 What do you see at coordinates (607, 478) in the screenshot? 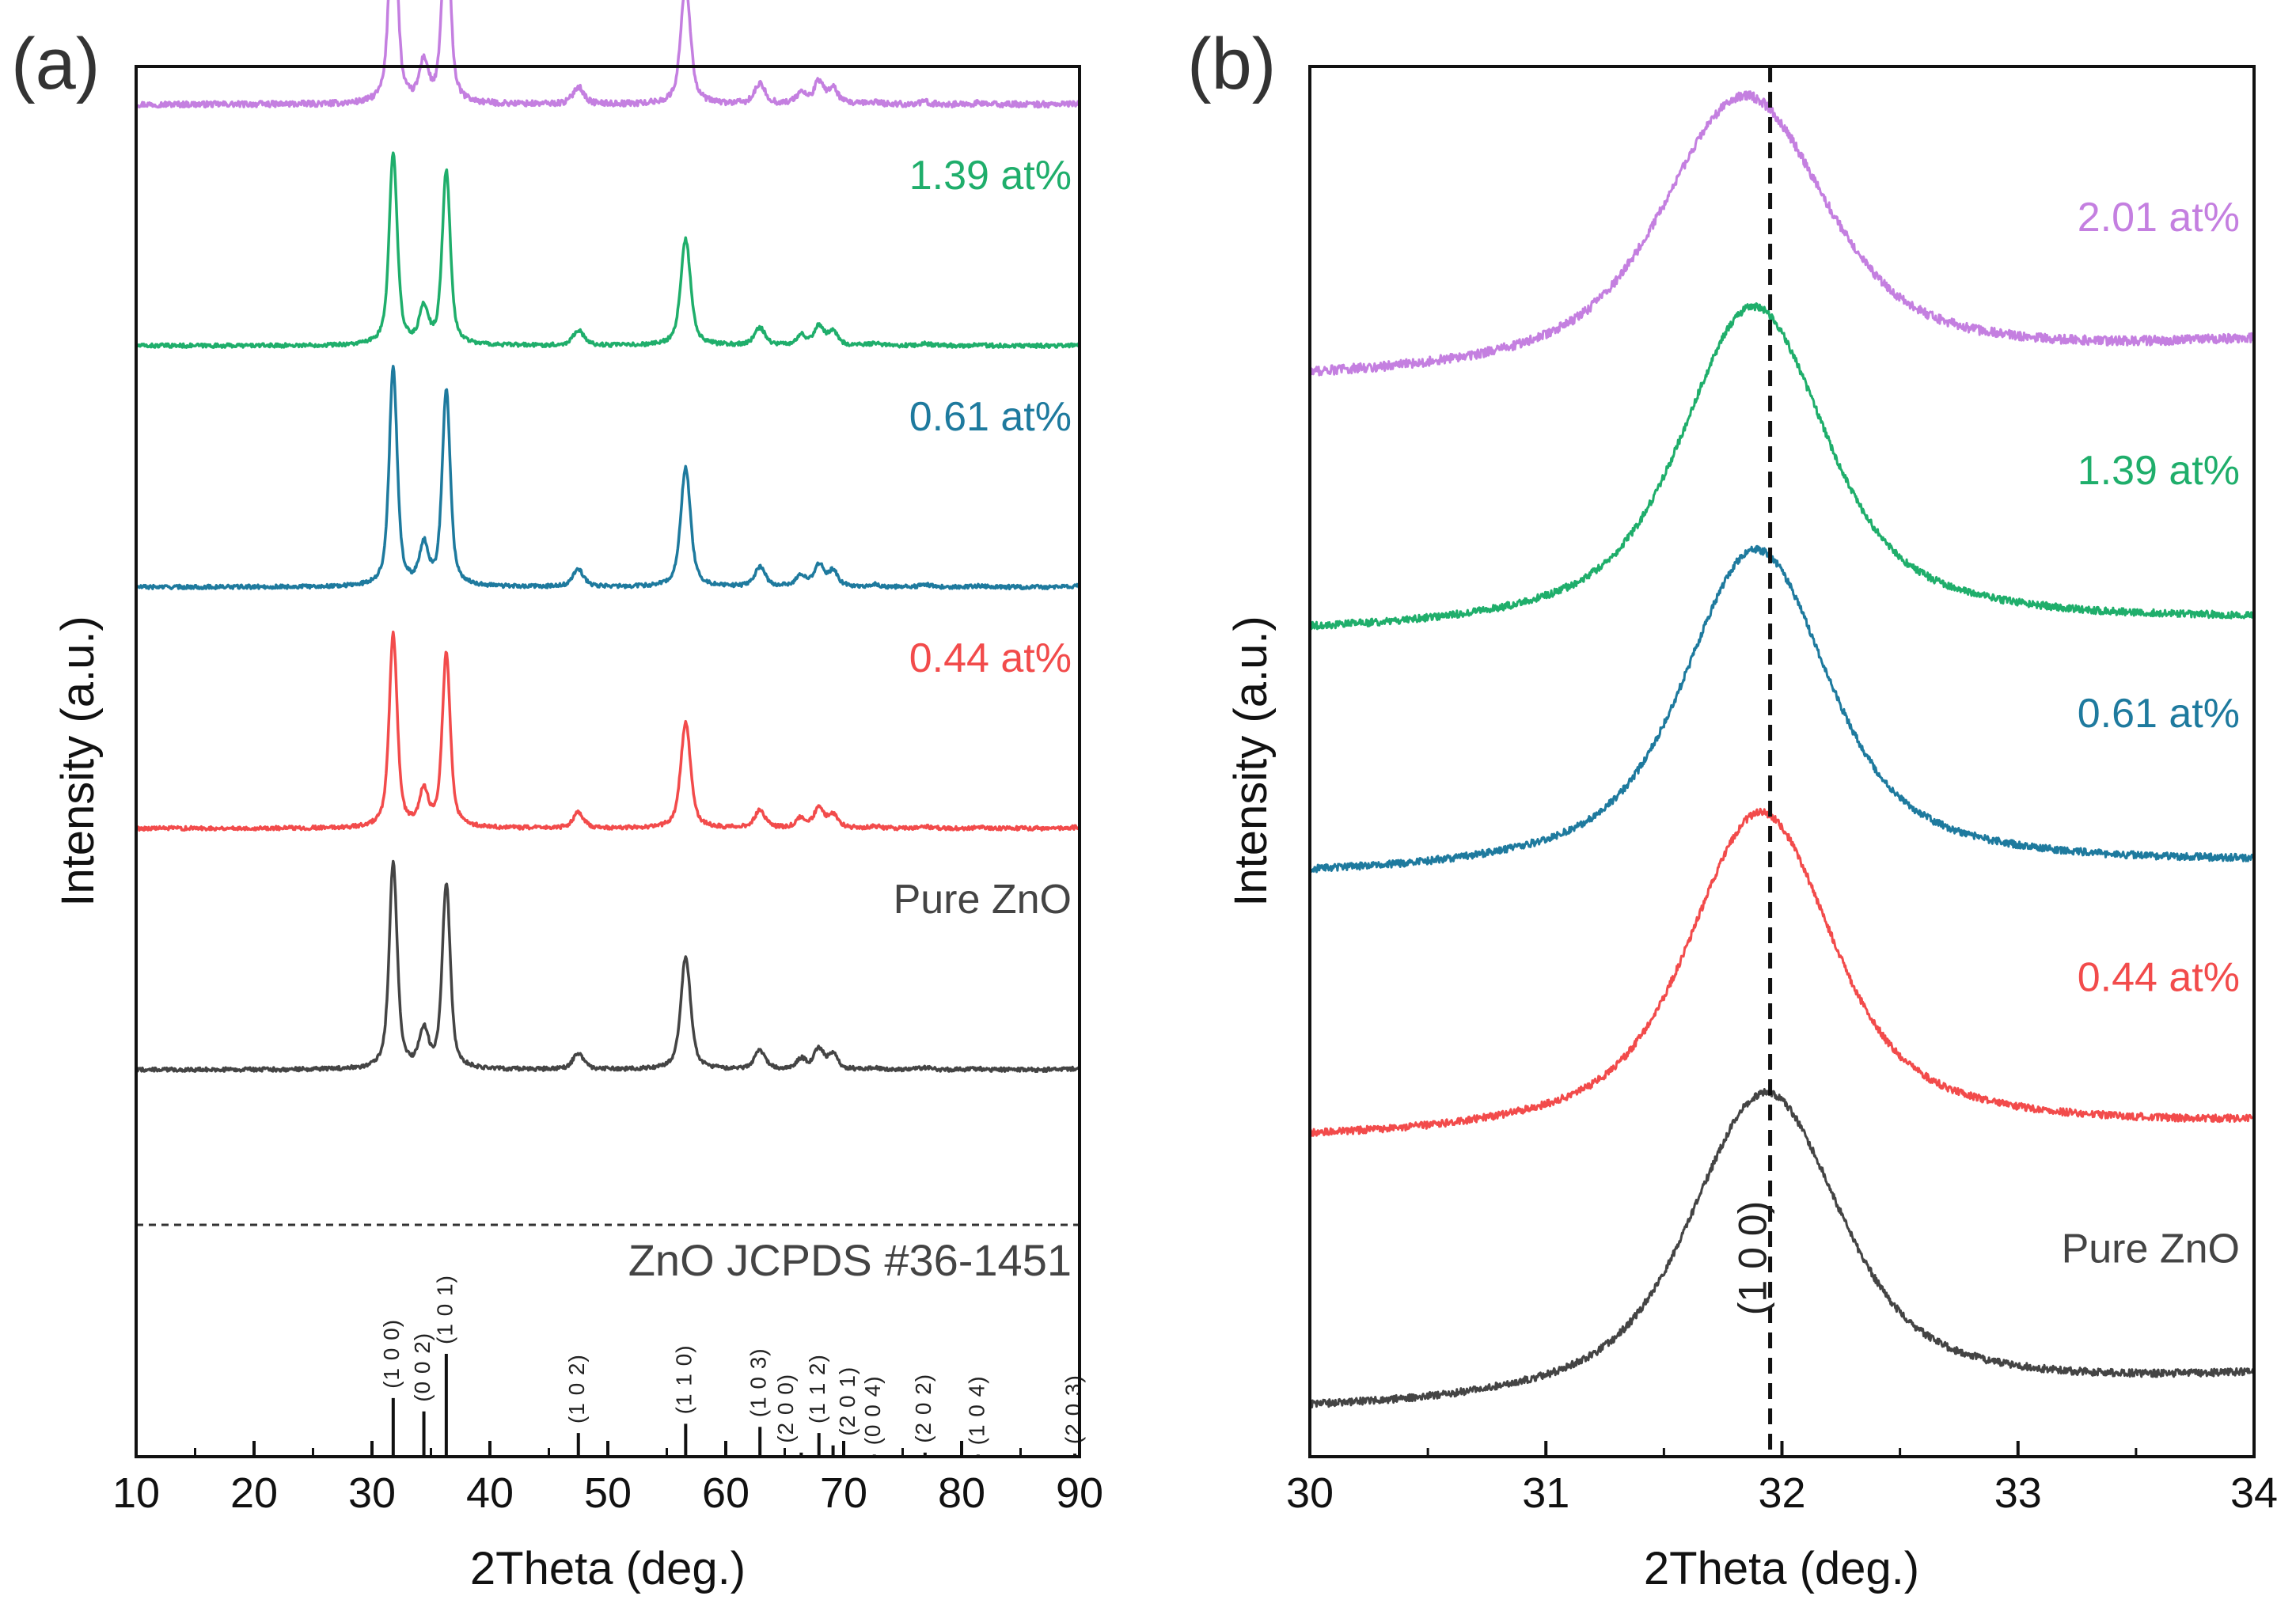
I see `series-line-a-0-61-at` at bounding box center [607, 478].